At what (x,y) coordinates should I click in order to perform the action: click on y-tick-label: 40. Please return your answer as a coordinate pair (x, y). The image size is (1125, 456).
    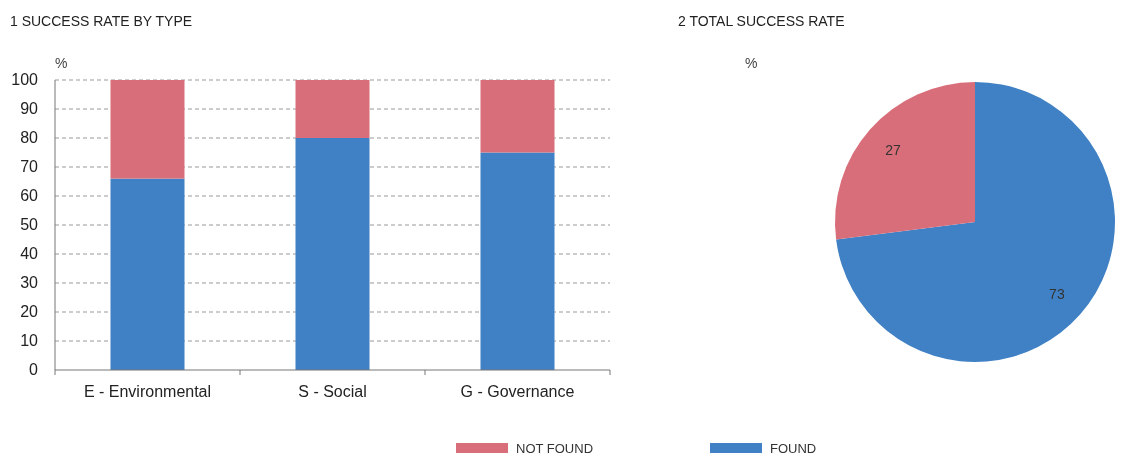
    Looking at the image, I should click on (29, 253).